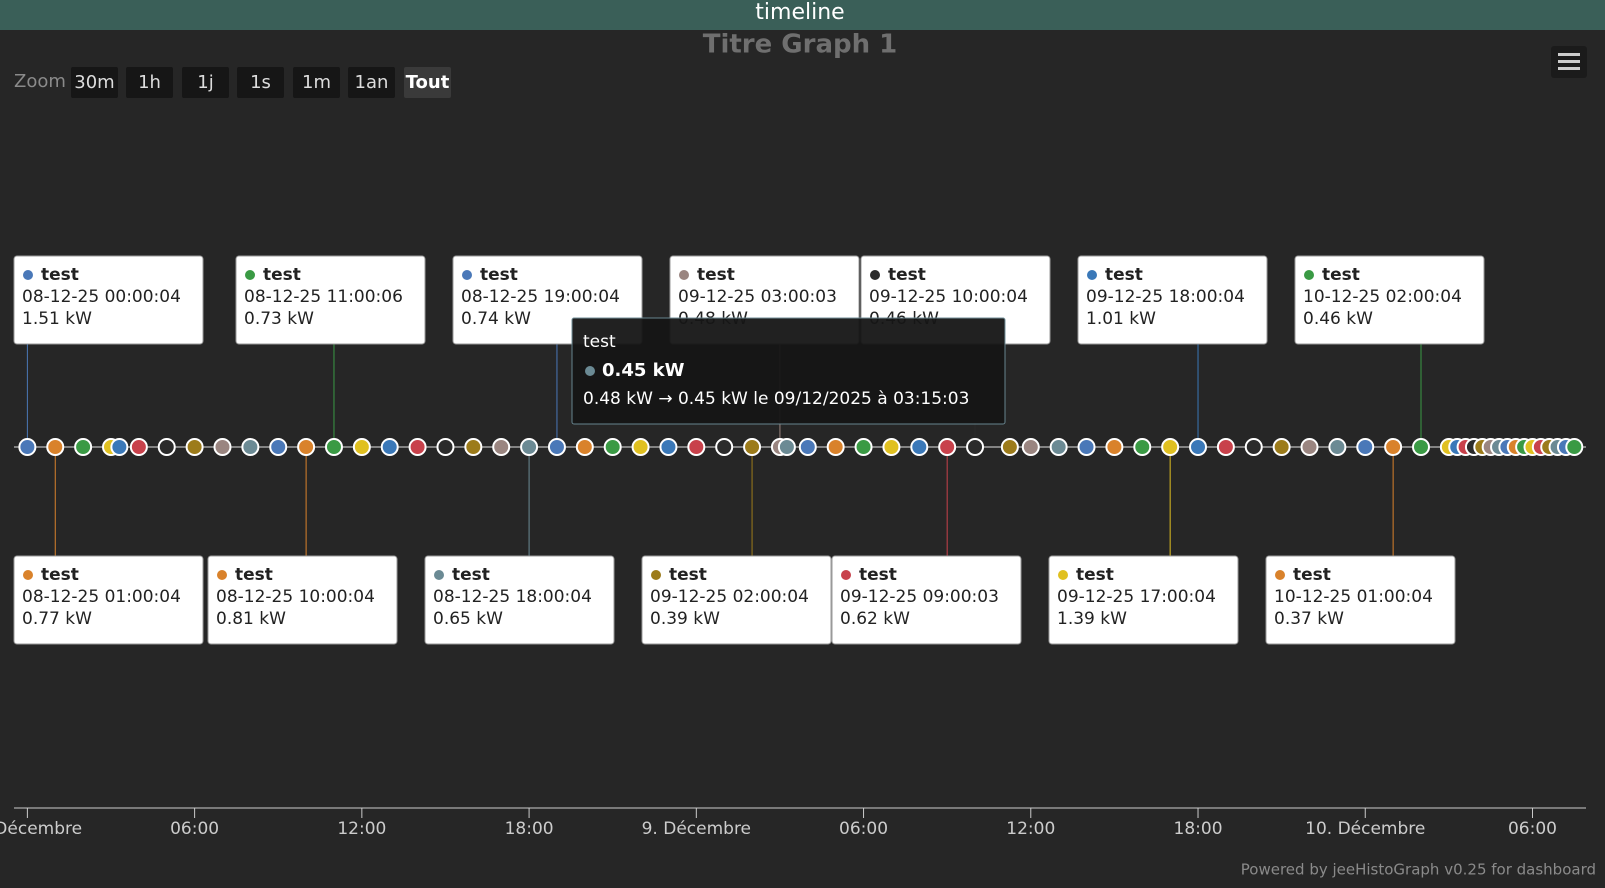 This screenshot has width=1605, height=888. Describe the element at coordinates (1309, 619) in the screenshot. I see `data-label-value: 0.37 kW` at that location.